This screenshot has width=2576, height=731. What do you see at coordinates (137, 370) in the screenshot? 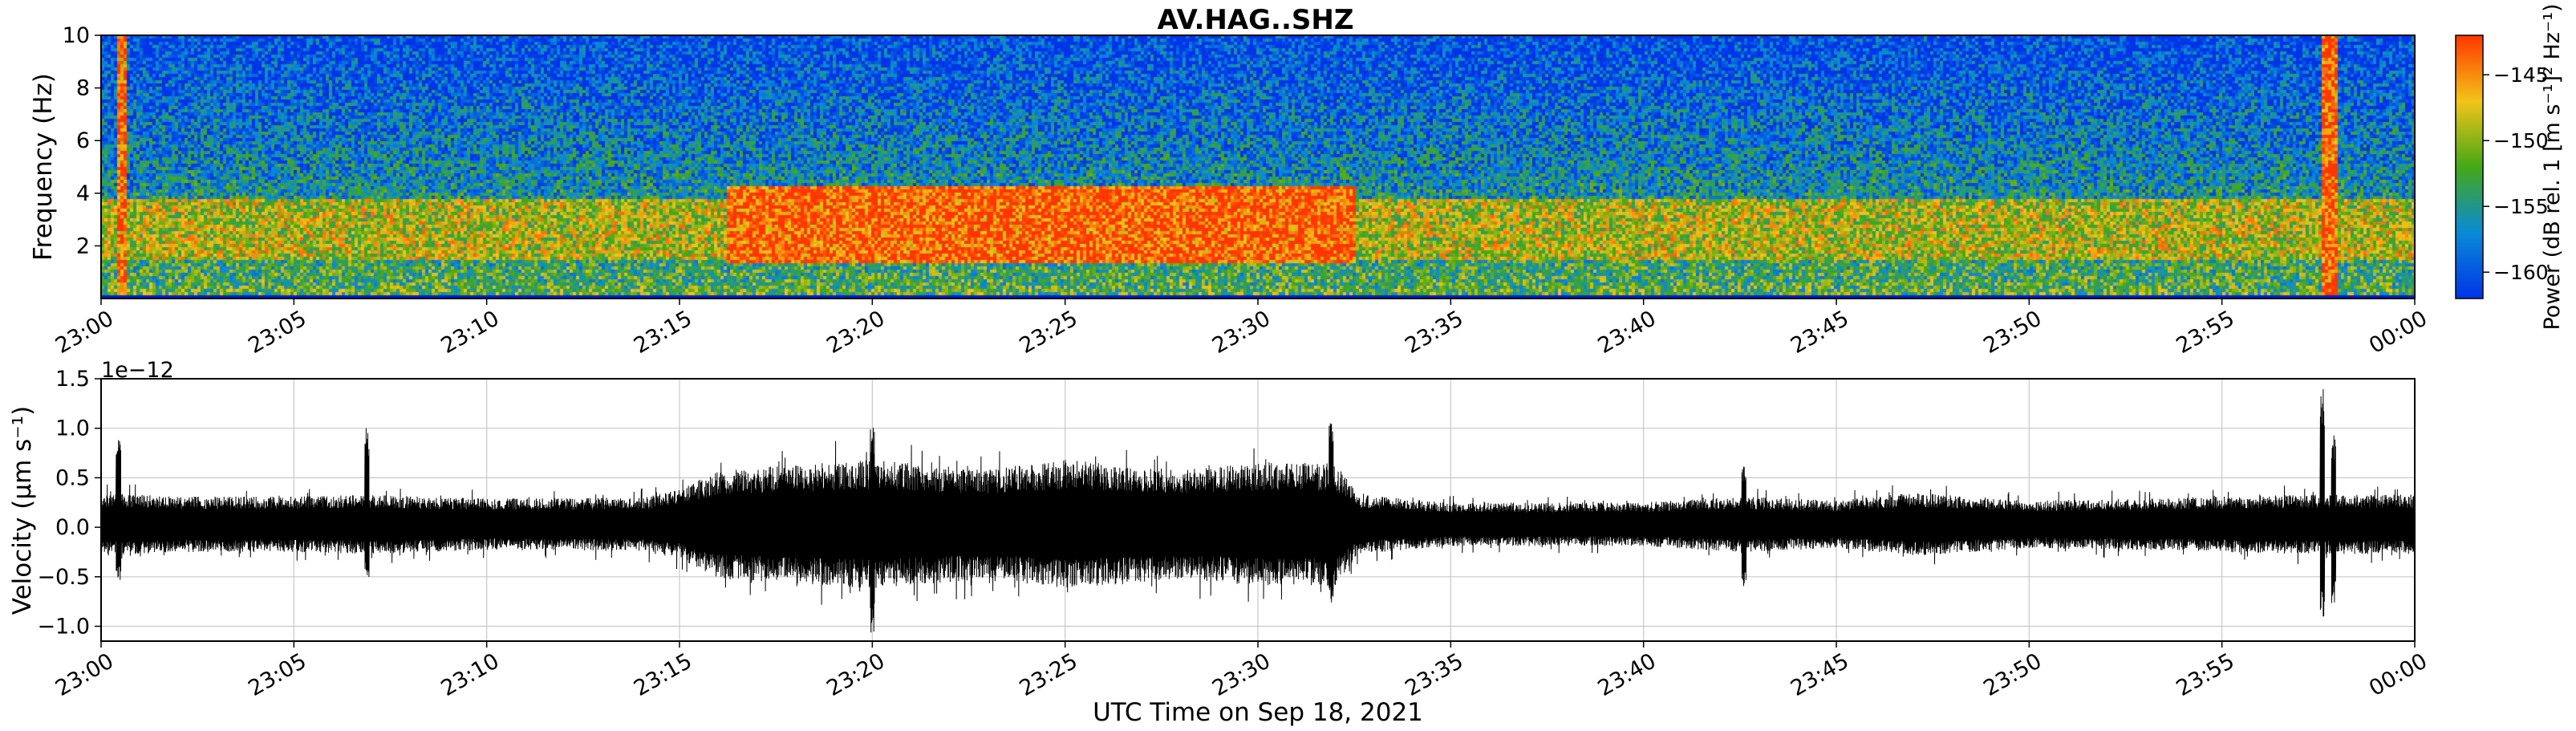
I see `waveform-offset-text: 1e−12` at bounding box center [137, 370].